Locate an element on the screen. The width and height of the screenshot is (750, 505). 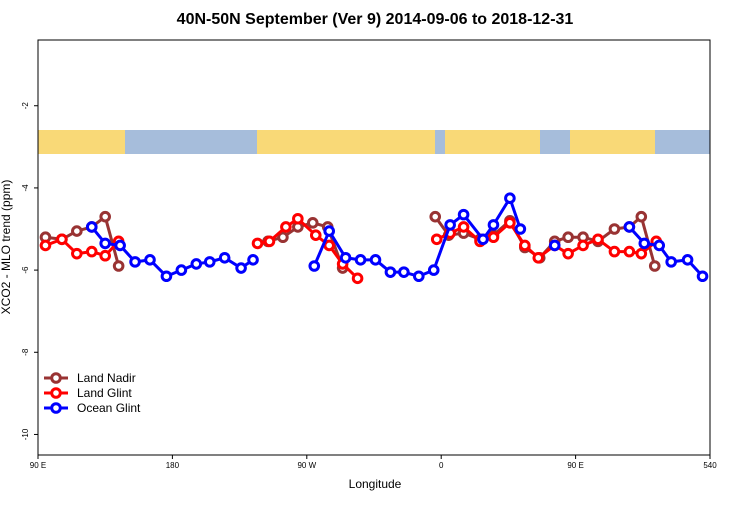
y-tick-label: -4 is located at coordinates (25, 188).